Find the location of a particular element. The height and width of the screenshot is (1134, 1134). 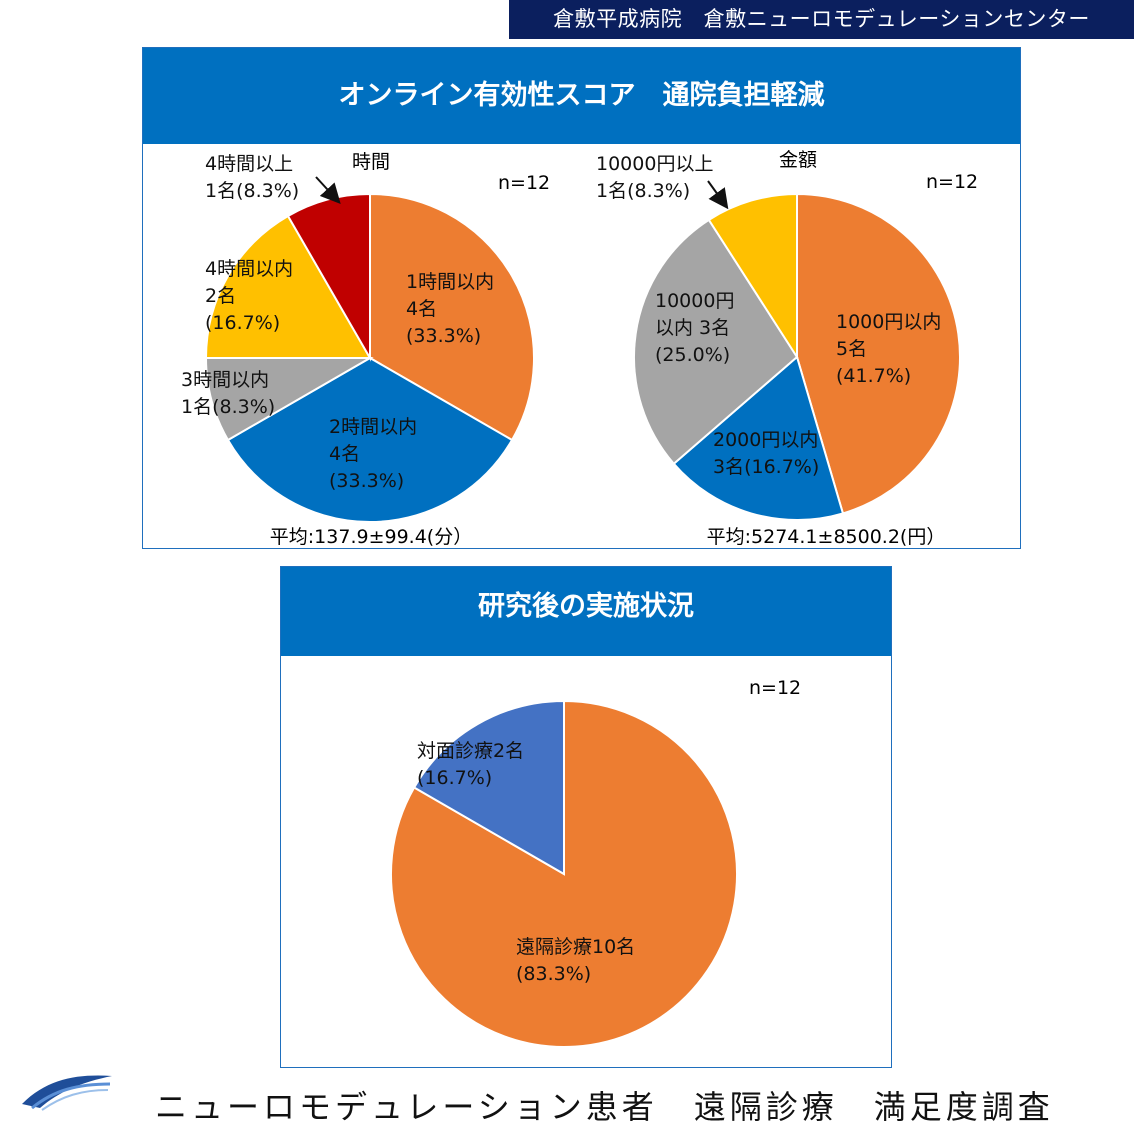

hospital-banner: 倉敷平成病院 倉敷ニューロモデュレーションセンター is located at coordinates (821, 19).